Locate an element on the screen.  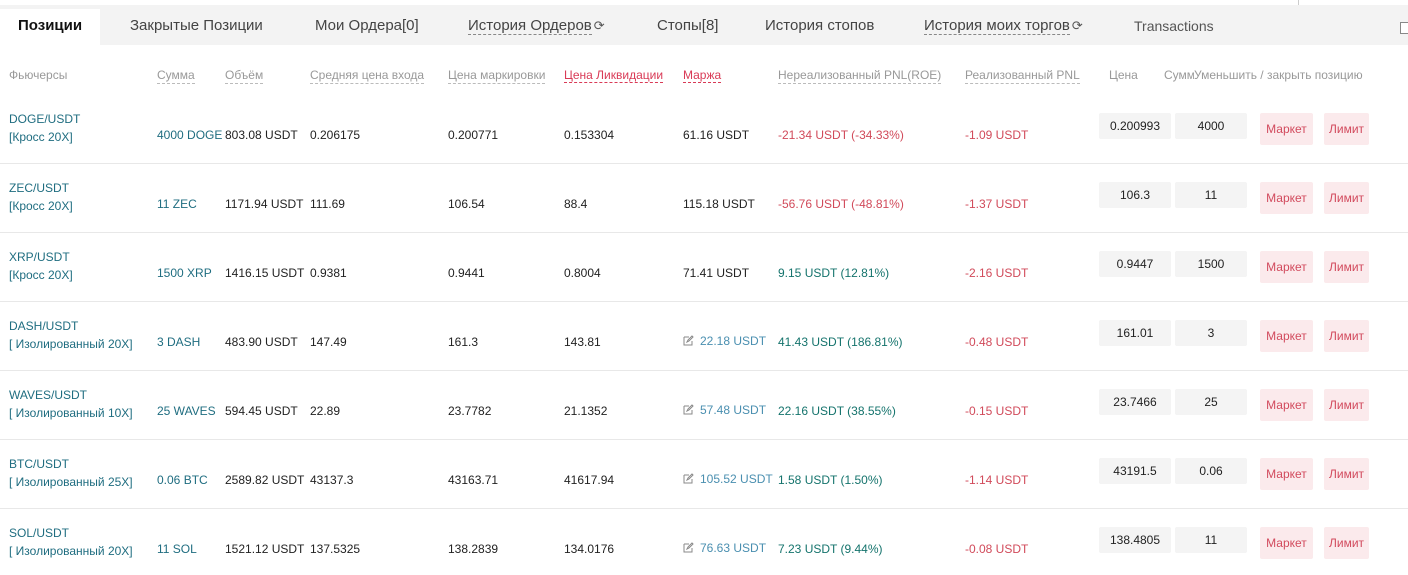
close-price-input: 0.9447 is located at coordinates (1135, 264).